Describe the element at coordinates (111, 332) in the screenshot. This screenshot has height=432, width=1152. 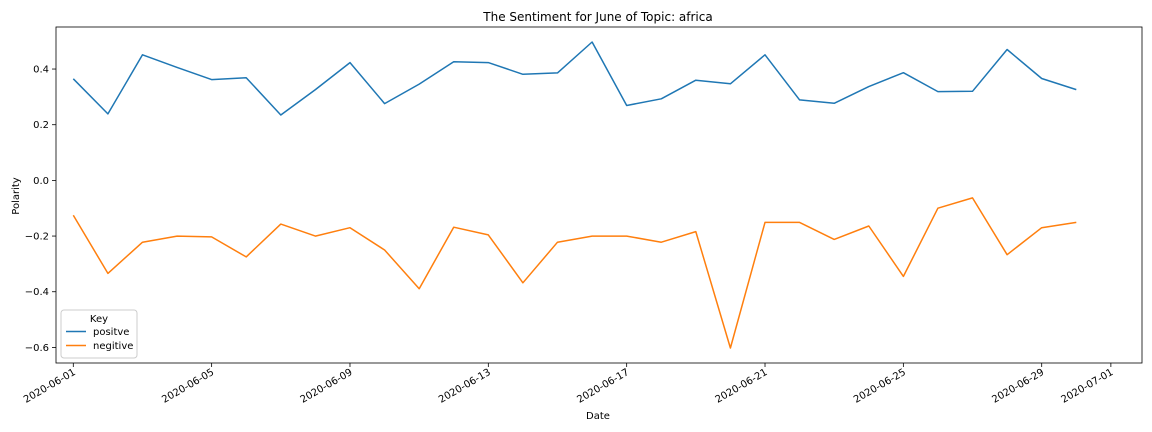
I see `legend-label-positve: positve` at that location.